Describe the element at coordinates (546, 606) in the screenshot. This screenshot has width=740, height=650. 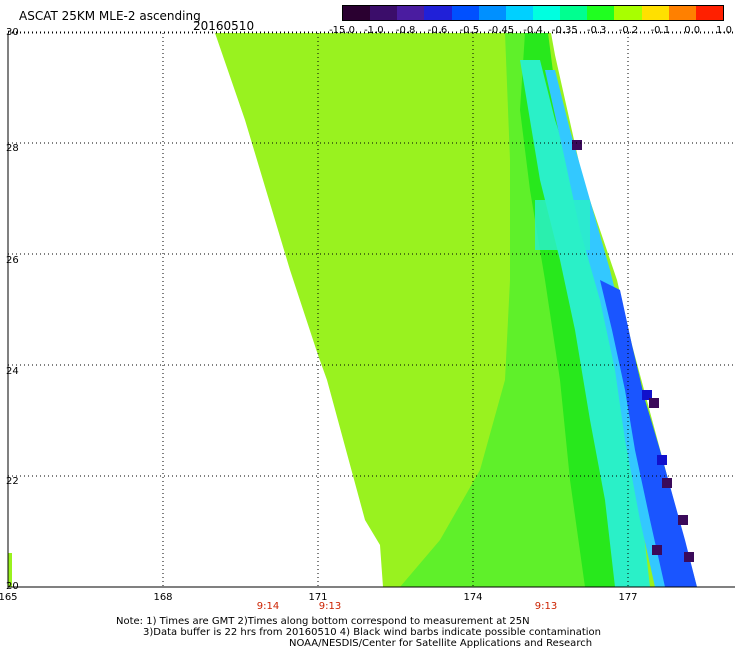
I see `time-label-3: 9:13` at that location.